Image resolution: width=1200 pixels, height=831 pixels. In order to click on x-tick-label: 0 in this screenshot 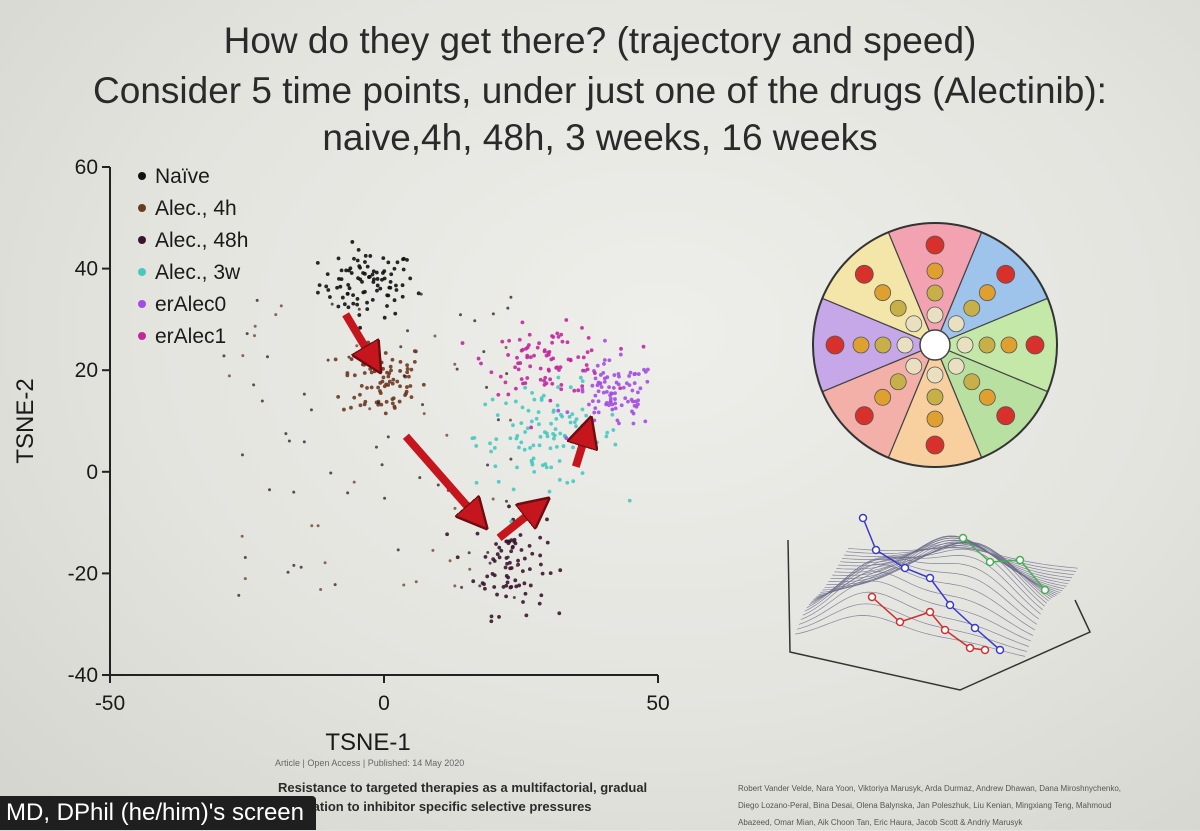, I will do `click(384, 703)`.